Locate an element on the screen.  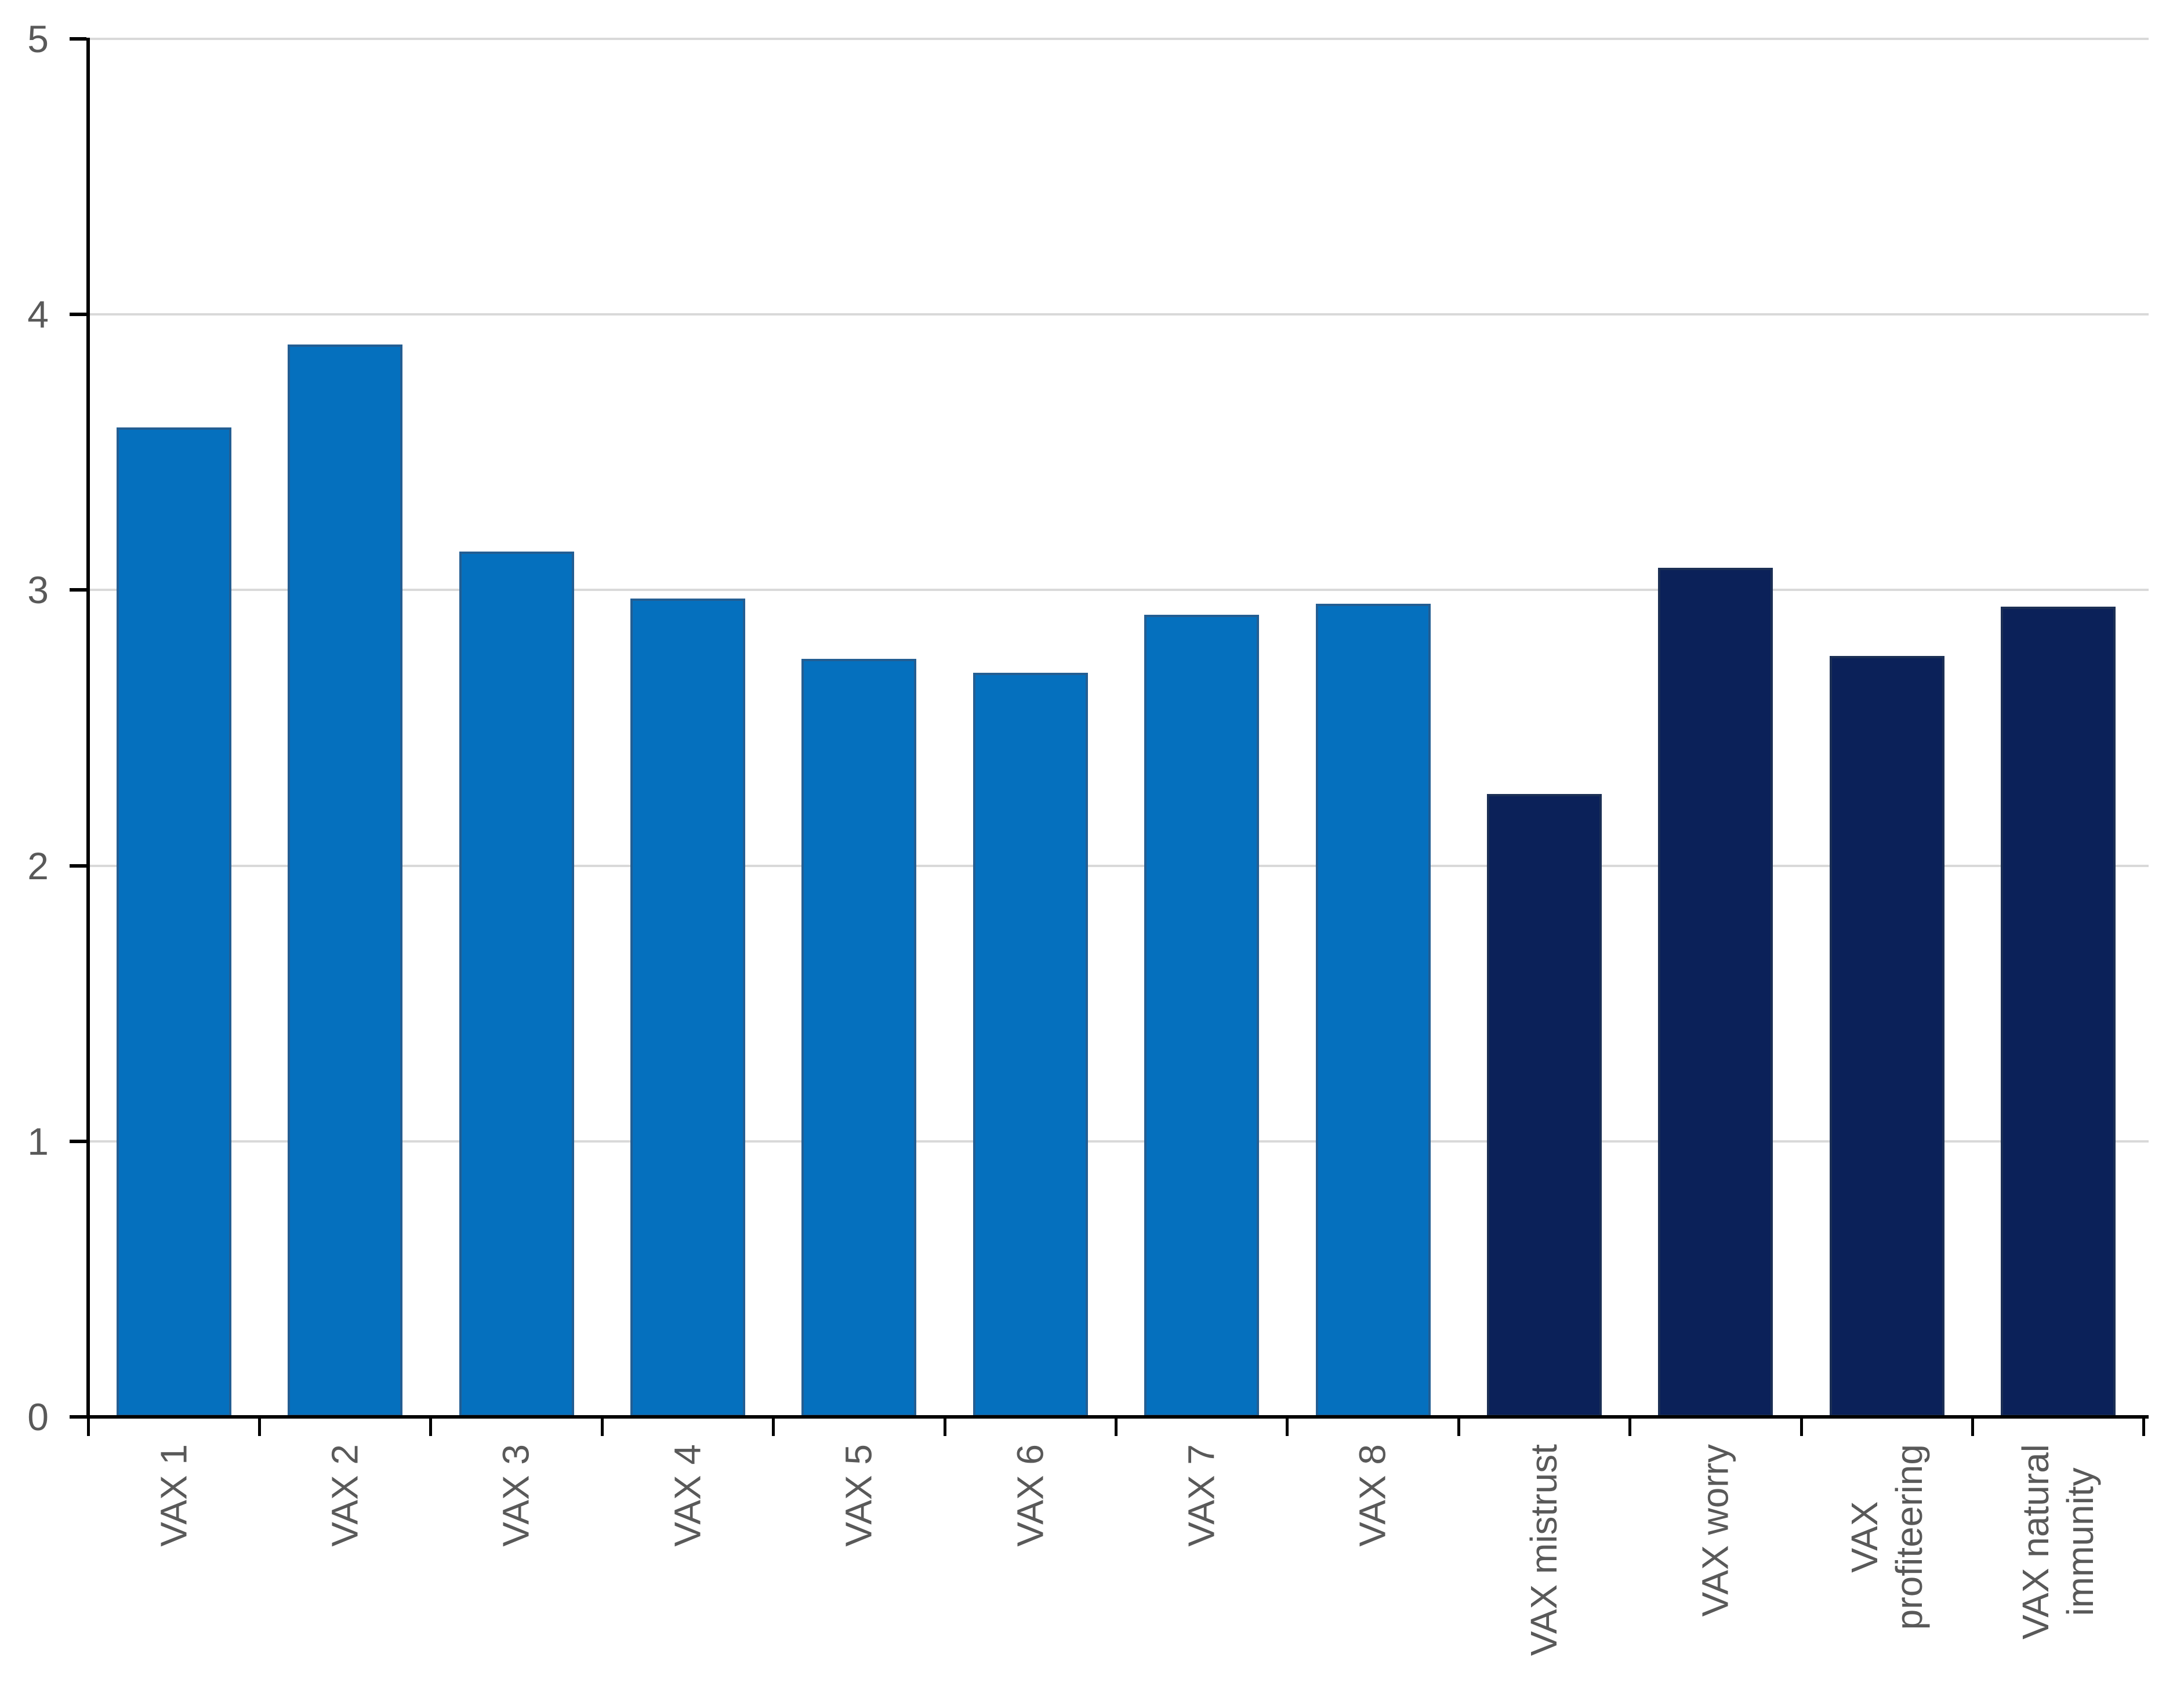
x-category-label: VAX worry is located at coordinates (1715, 1530).